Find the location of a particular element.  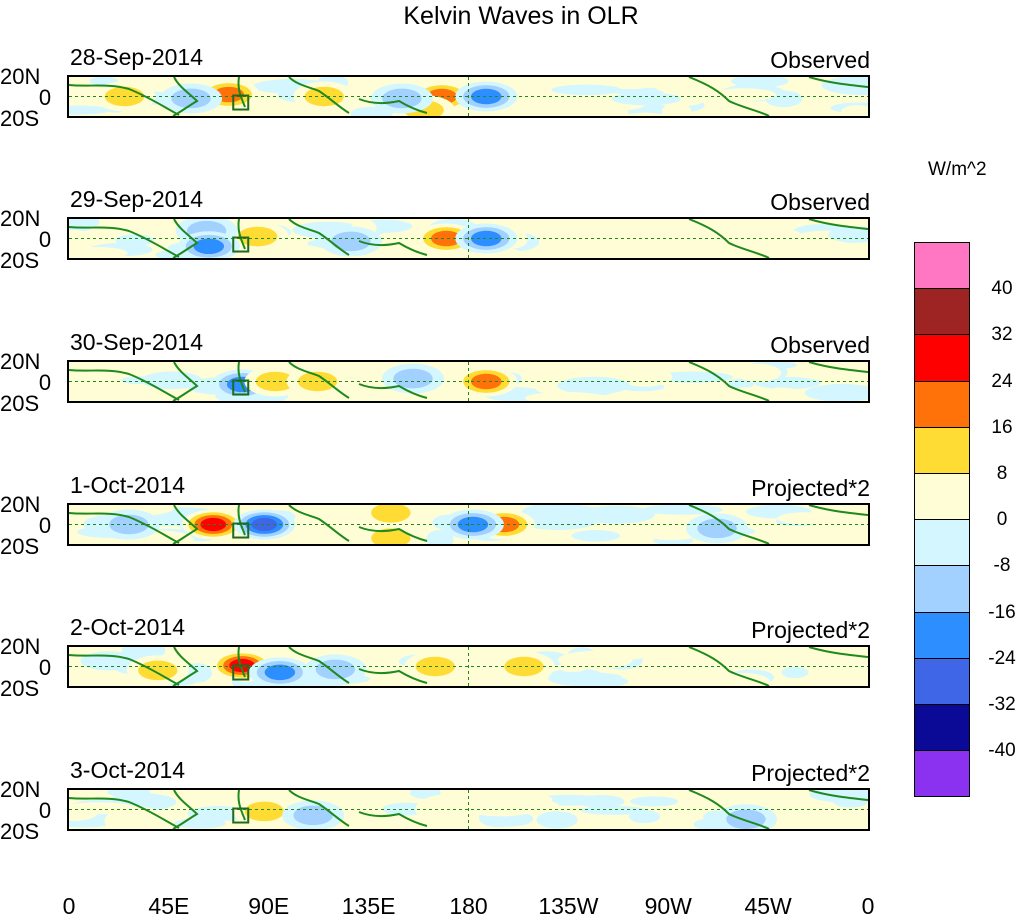

reference-box is located at coordinates (241, 530).